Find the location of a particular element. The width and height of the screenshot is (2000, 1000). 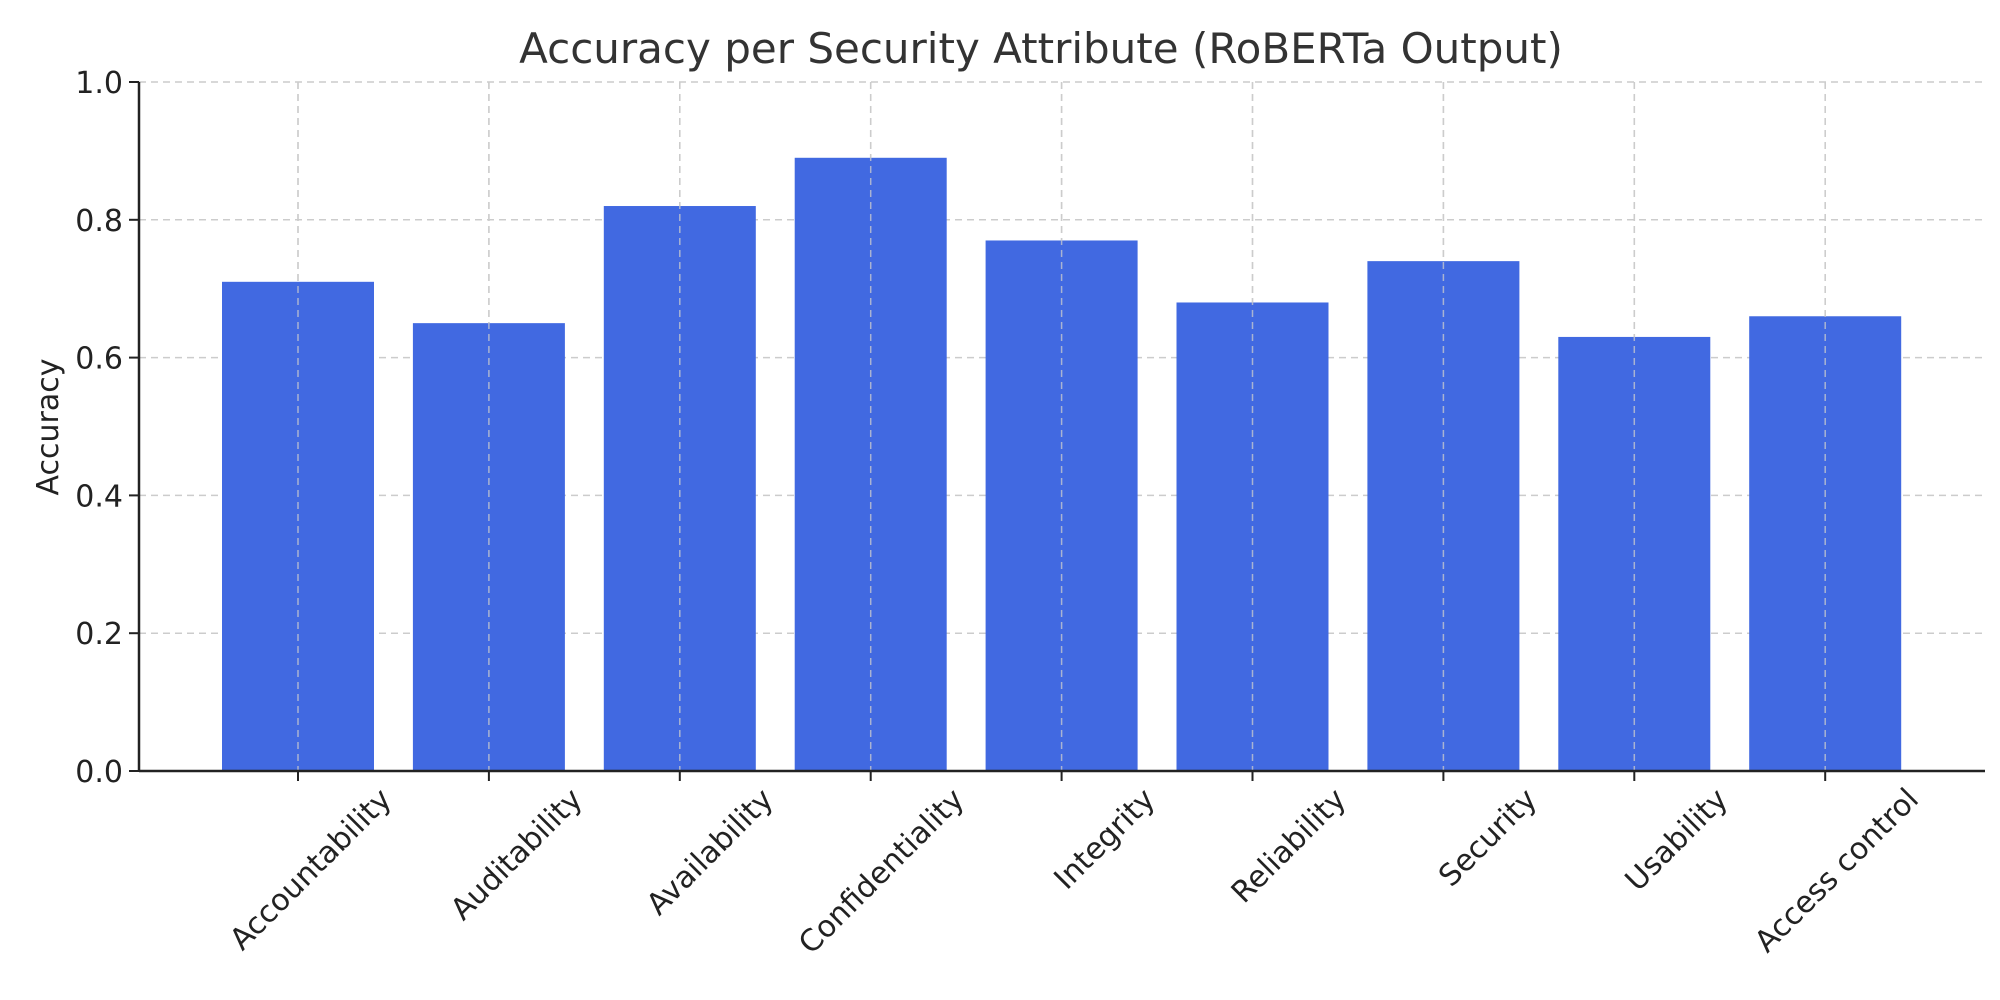

x-tick-label: Usability is located at coordinates (1677, 840).